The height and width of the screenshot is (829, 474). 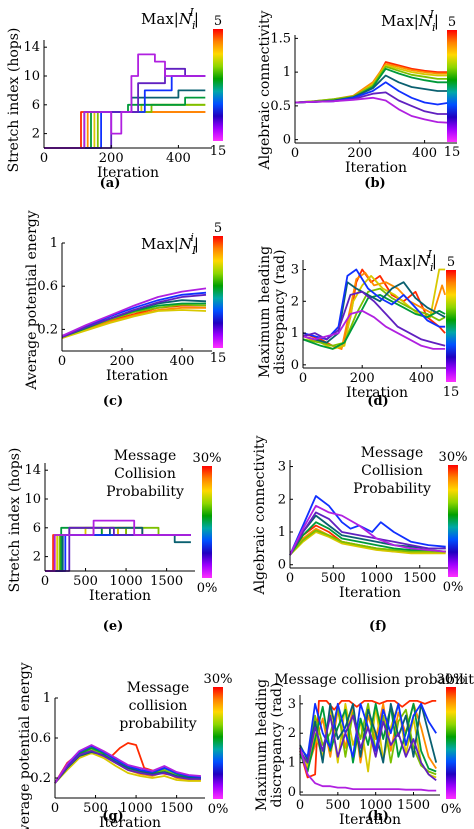 I want to click on y-tick-label: 0.2, so click(x=40, y=778).